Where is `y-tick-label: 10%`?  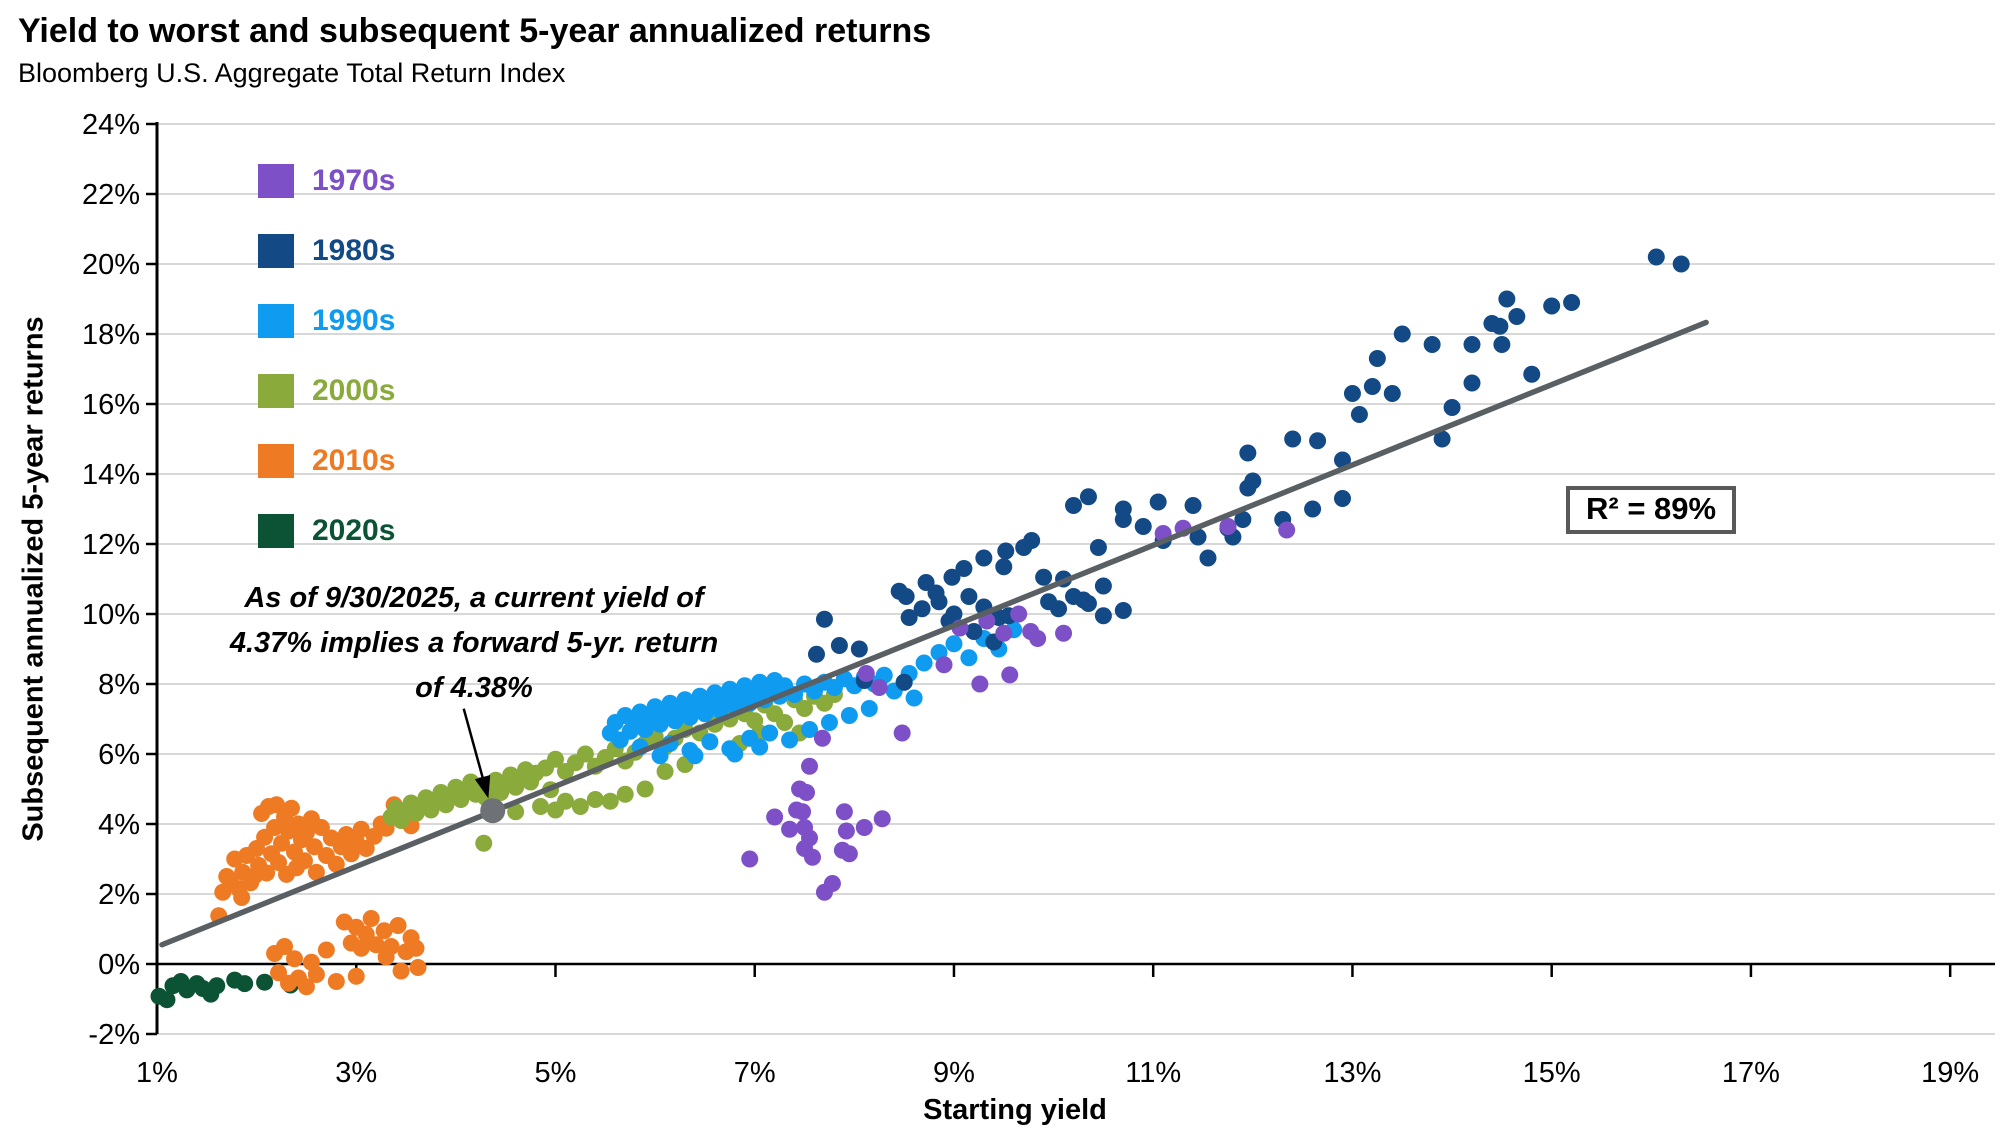 y-tick-label: 10% is located at coordinates (111, 615).